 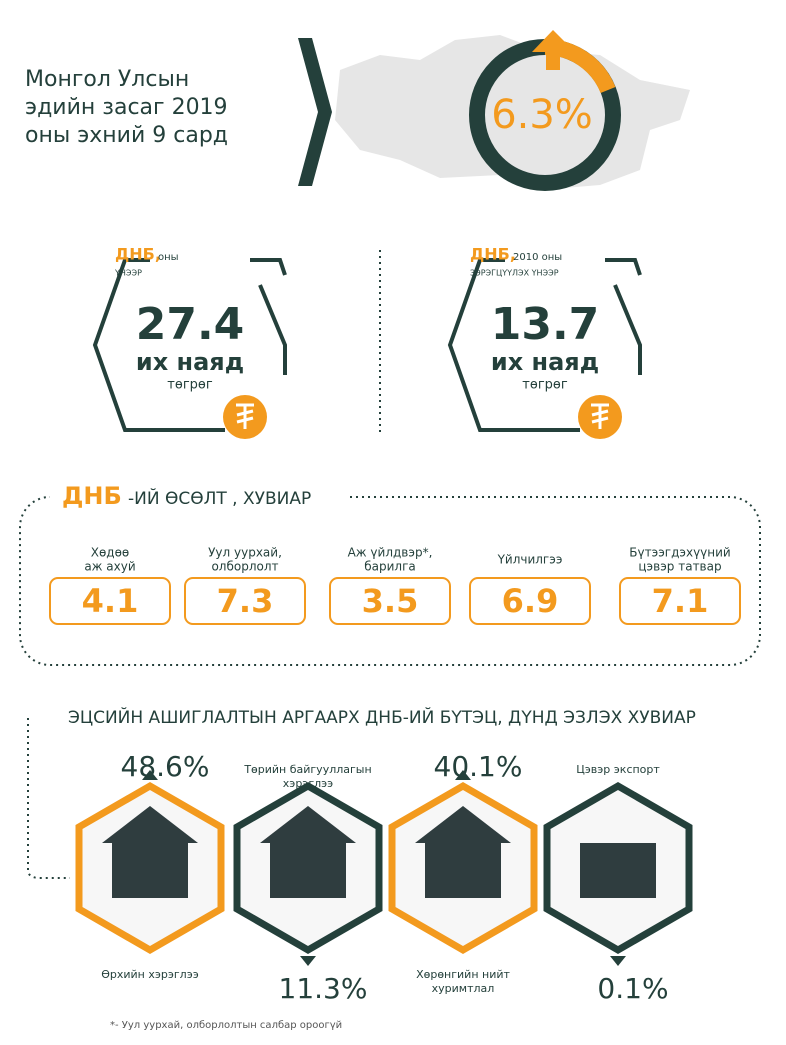 I want to click on item-label: хэрэглээ, so click(x=308, y=783).